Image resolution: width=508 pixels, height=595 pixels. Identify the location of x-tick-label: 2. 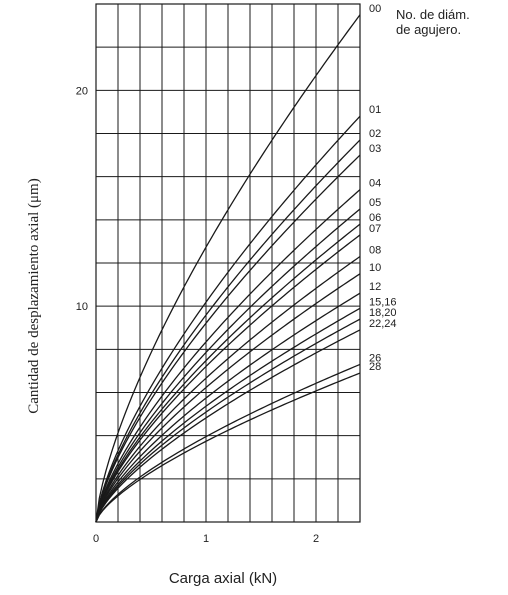
(316, 539).